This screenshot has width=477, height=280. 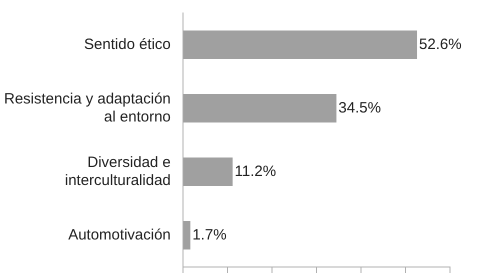 What do you see at coordinates (255, 171) in the screenshot?
I see `data-label: 11.2%` at bounding box center [255, 171].